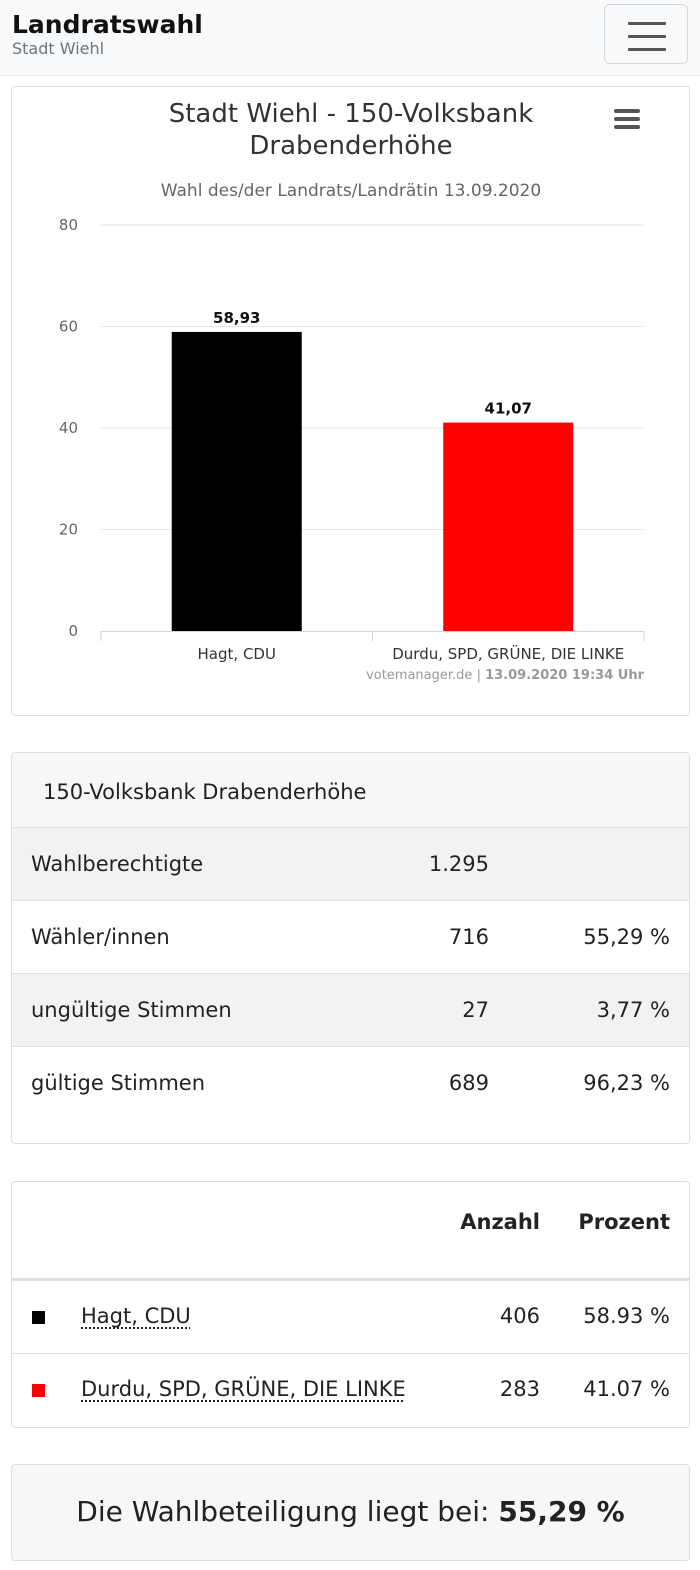 The height and width of the screenshot is (1570, 700). Describe the element at coordinates (508, 409) in the screenshot. I see `data-label: 41,07` at that location.